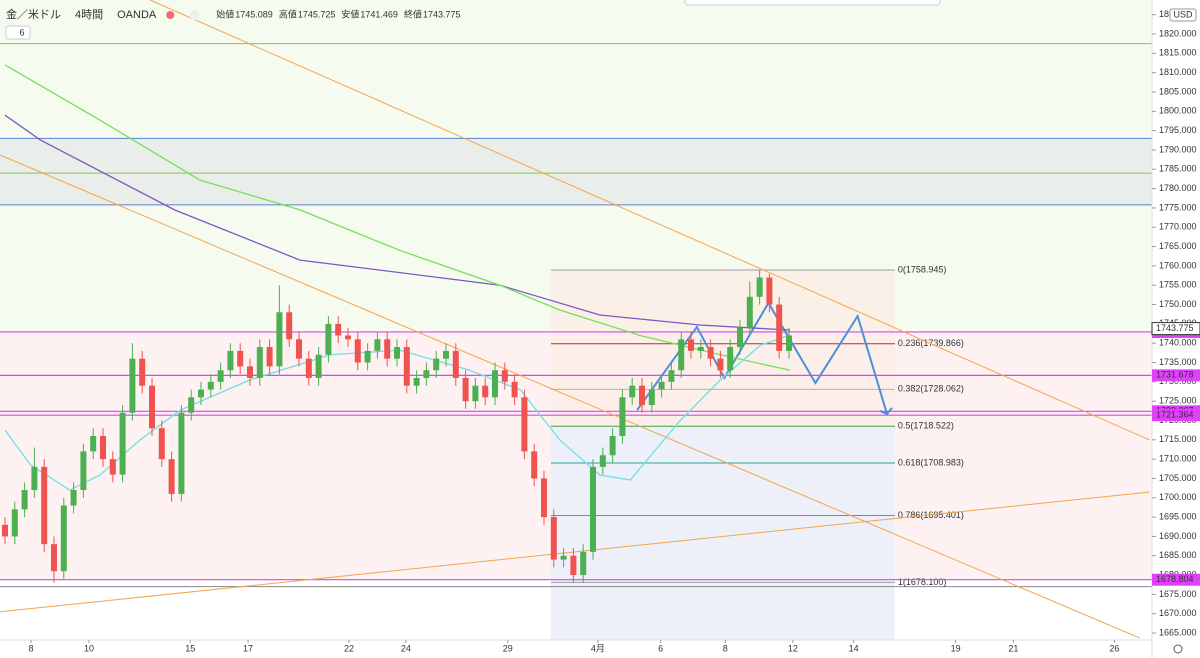  Describe the element at coordinates (33, 14) in the screenshot. I see `header-symbol: 金／米ドル` at that location.